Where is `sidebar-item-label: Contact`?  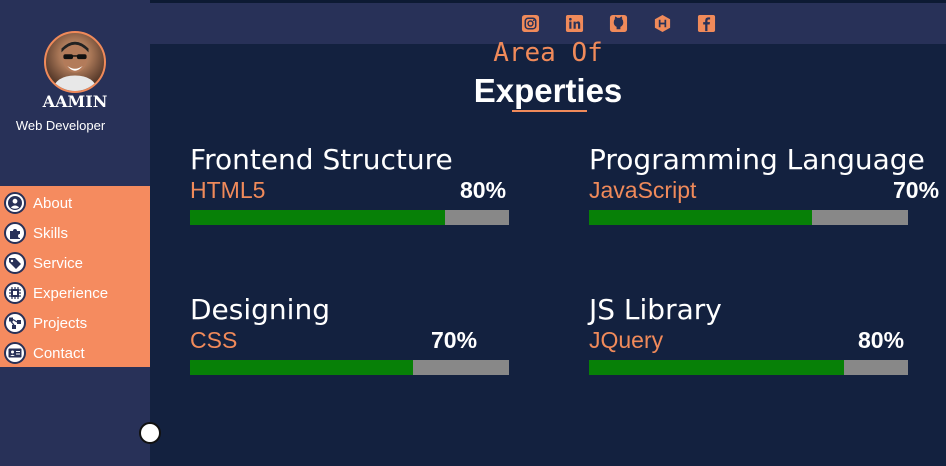
sidebar-item-label: Contact is located at coordinates (59, 353).